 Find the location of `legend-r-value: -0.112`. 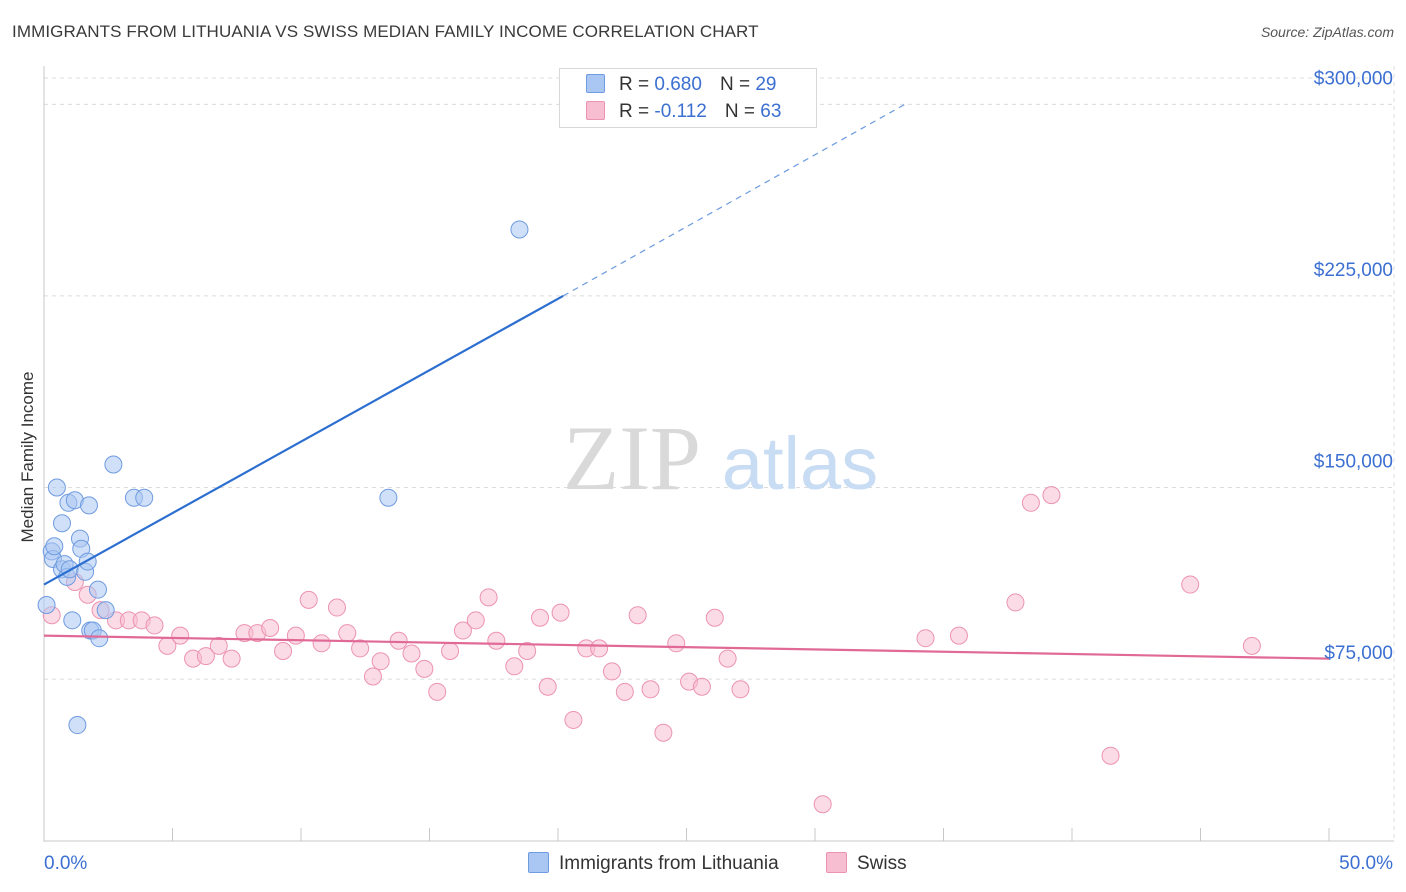

legend-r-value: -0.112 is located at coordinates (680, 111).